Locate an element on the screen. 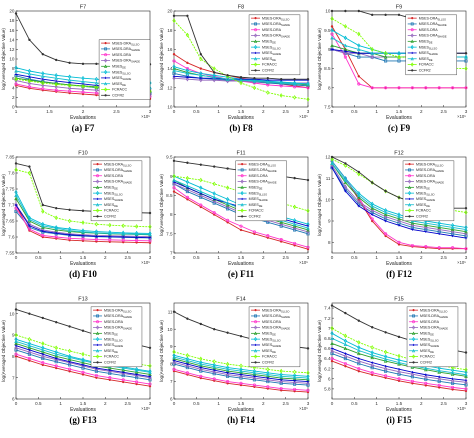  y-tick-label: 7.65 is located at coordinates (10, 221).